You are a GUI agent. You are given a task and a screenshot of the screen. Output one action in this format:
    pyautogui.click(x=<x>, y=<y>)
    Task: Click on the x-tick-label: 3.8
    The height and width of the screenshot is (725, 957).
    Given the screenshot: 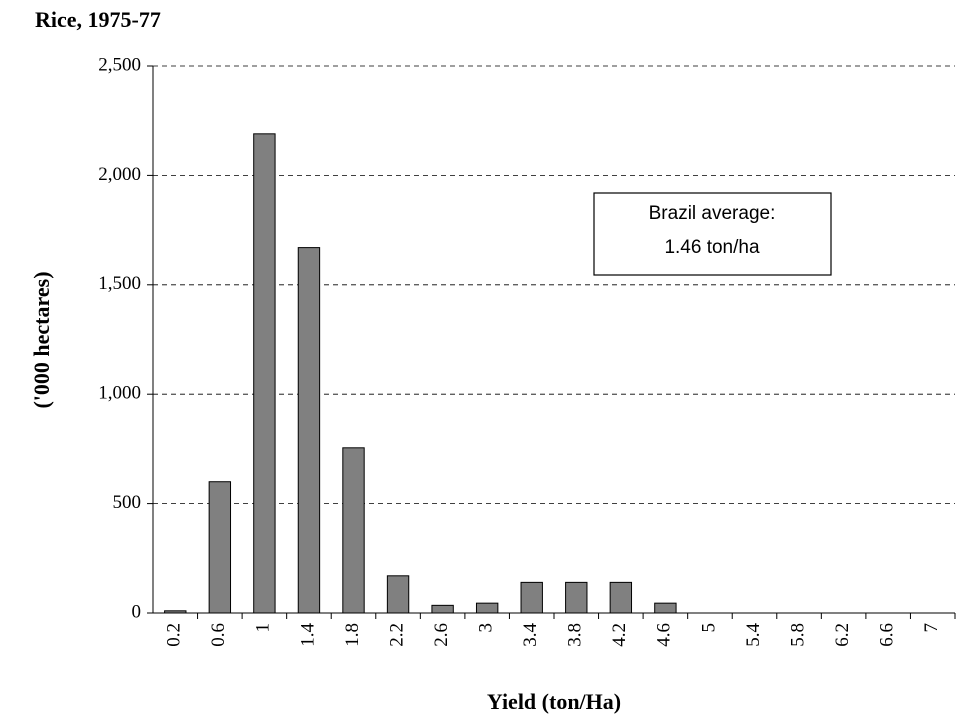 What is the action you would take?
    pyautogui.click(x=575, y=635)
    